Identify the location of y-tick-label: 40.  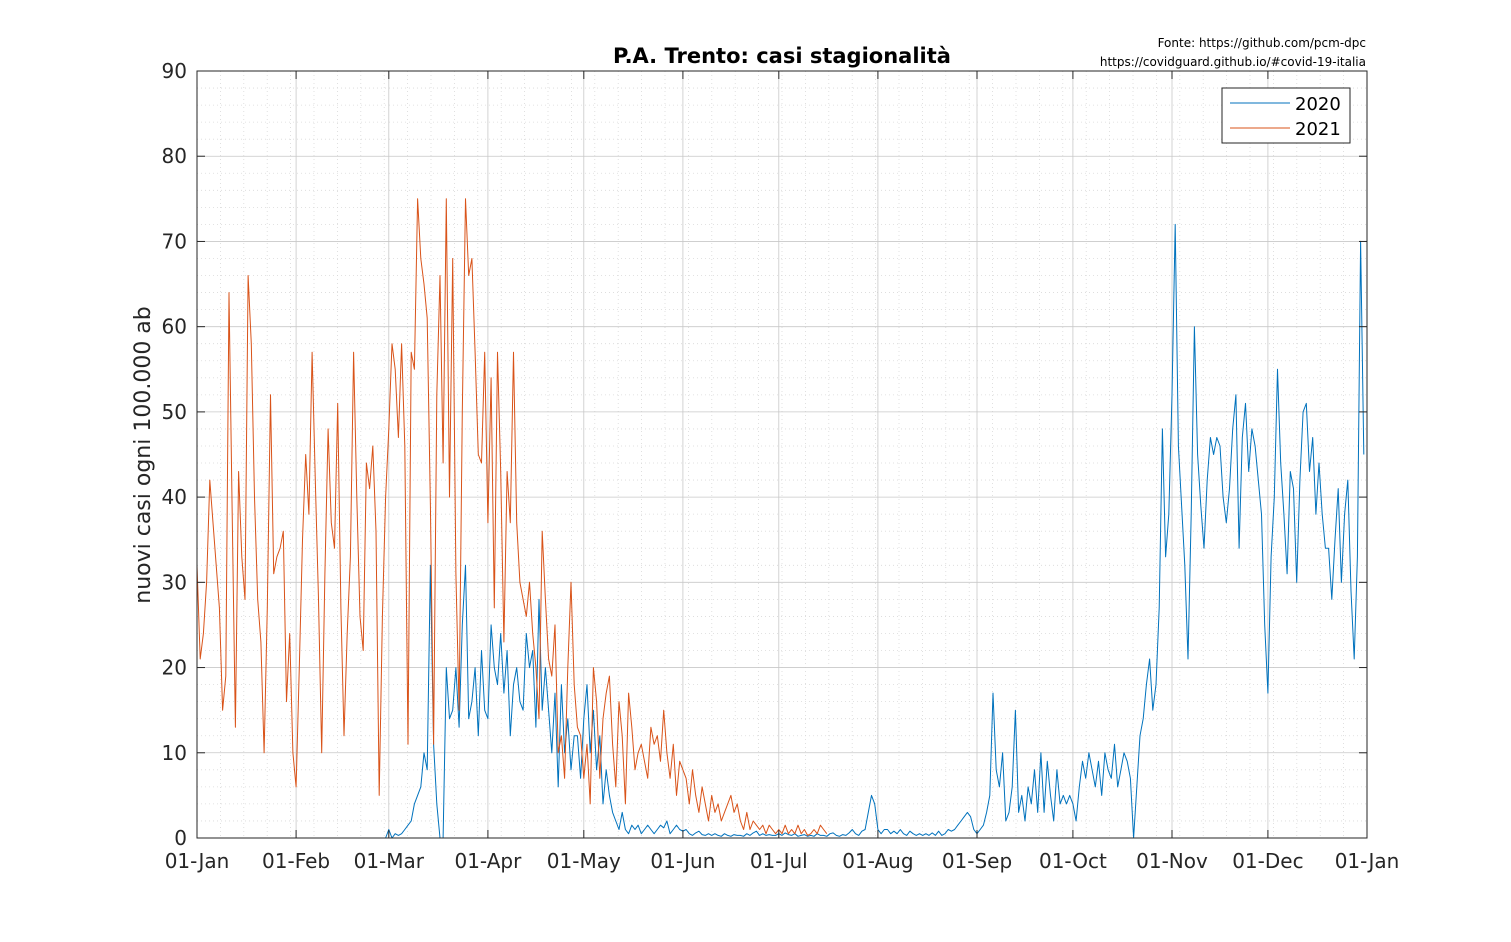
(174, 497).